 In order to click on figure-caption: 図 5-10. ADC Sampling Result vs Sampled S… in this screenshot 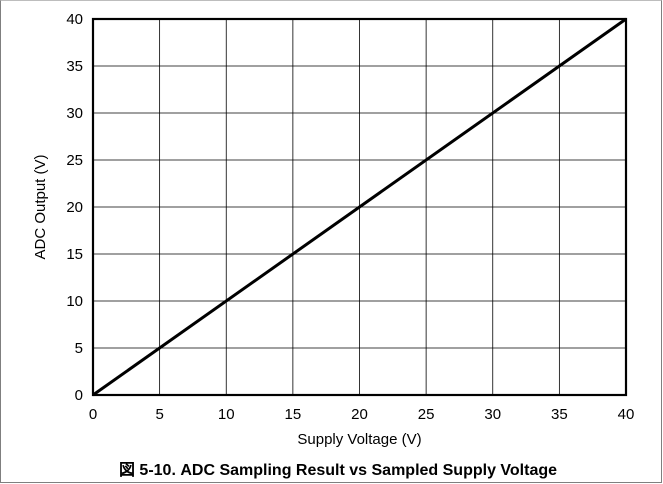, I will do `click(338, 470)`.